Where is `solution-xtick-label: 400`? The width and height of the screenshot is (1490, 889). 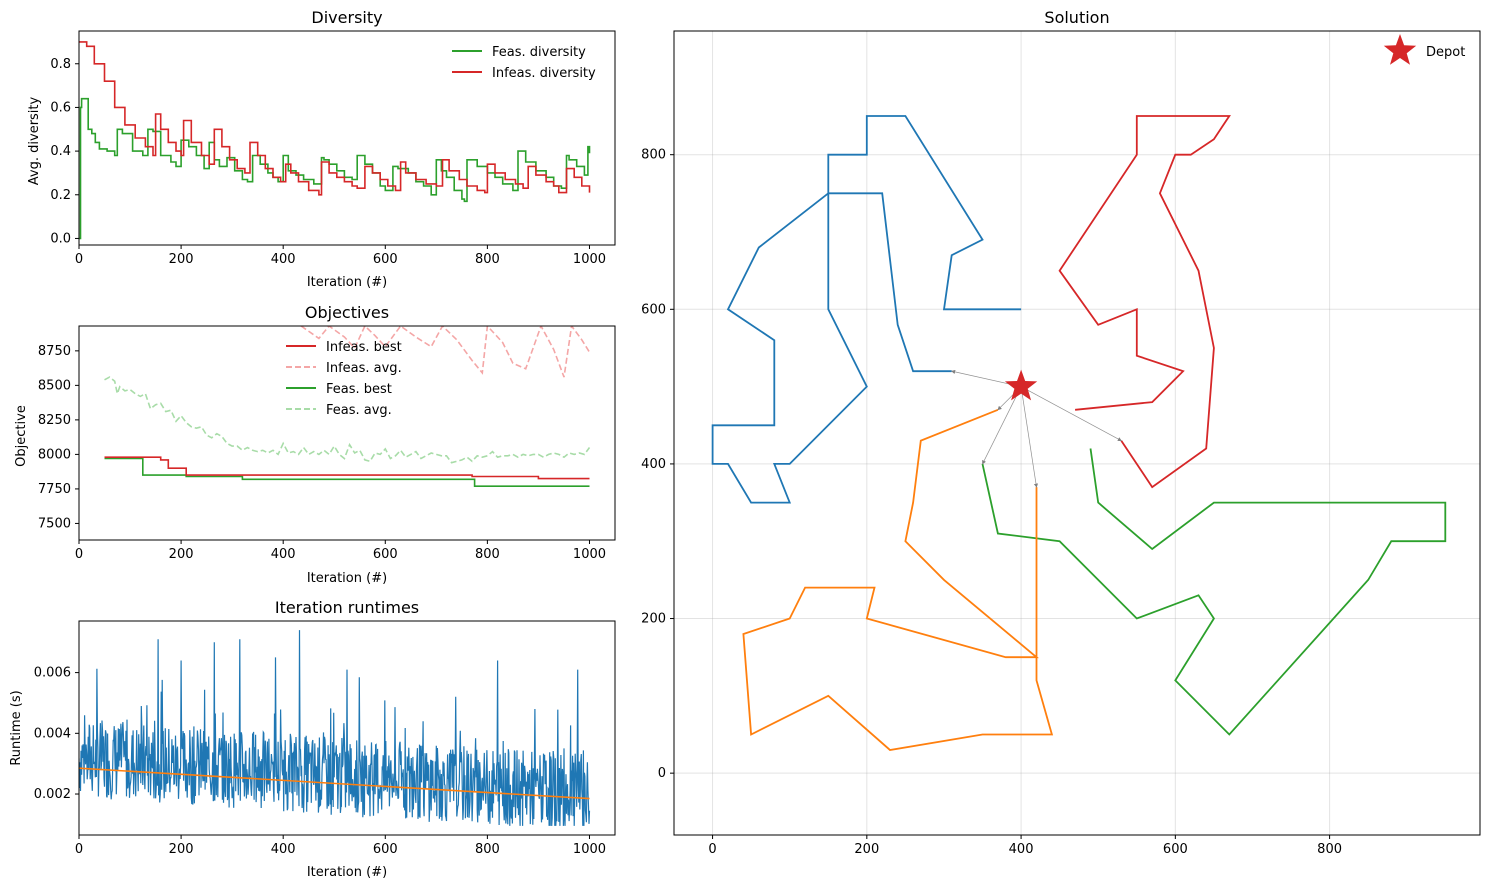
solution-xtick-label: 400 is located at coordinates (1021, 849).